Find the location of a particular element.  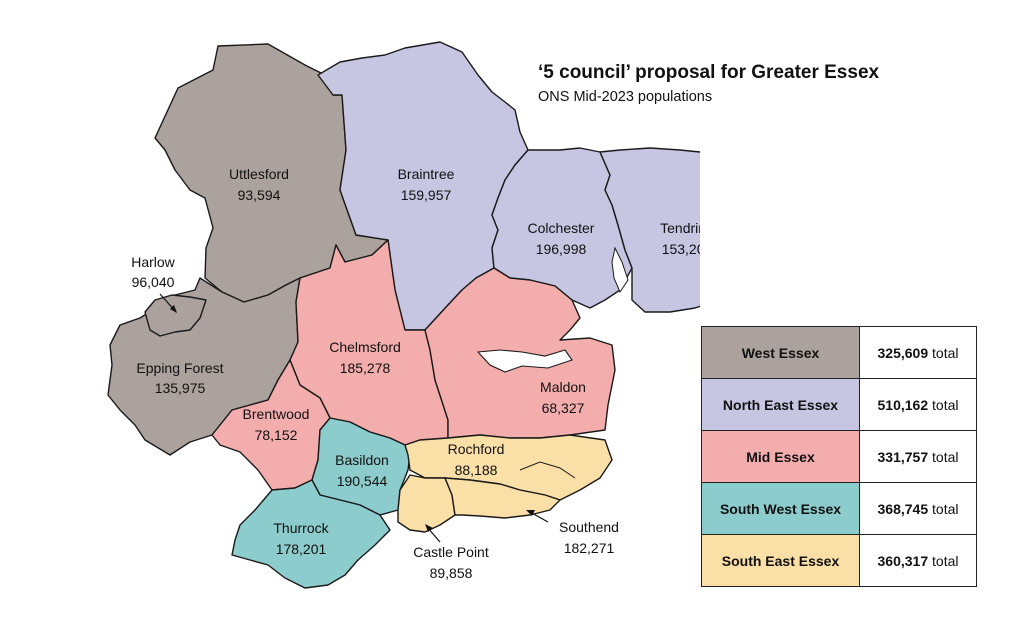

label-basildon-pop: 190,544 is located at coordinates (362, 481).